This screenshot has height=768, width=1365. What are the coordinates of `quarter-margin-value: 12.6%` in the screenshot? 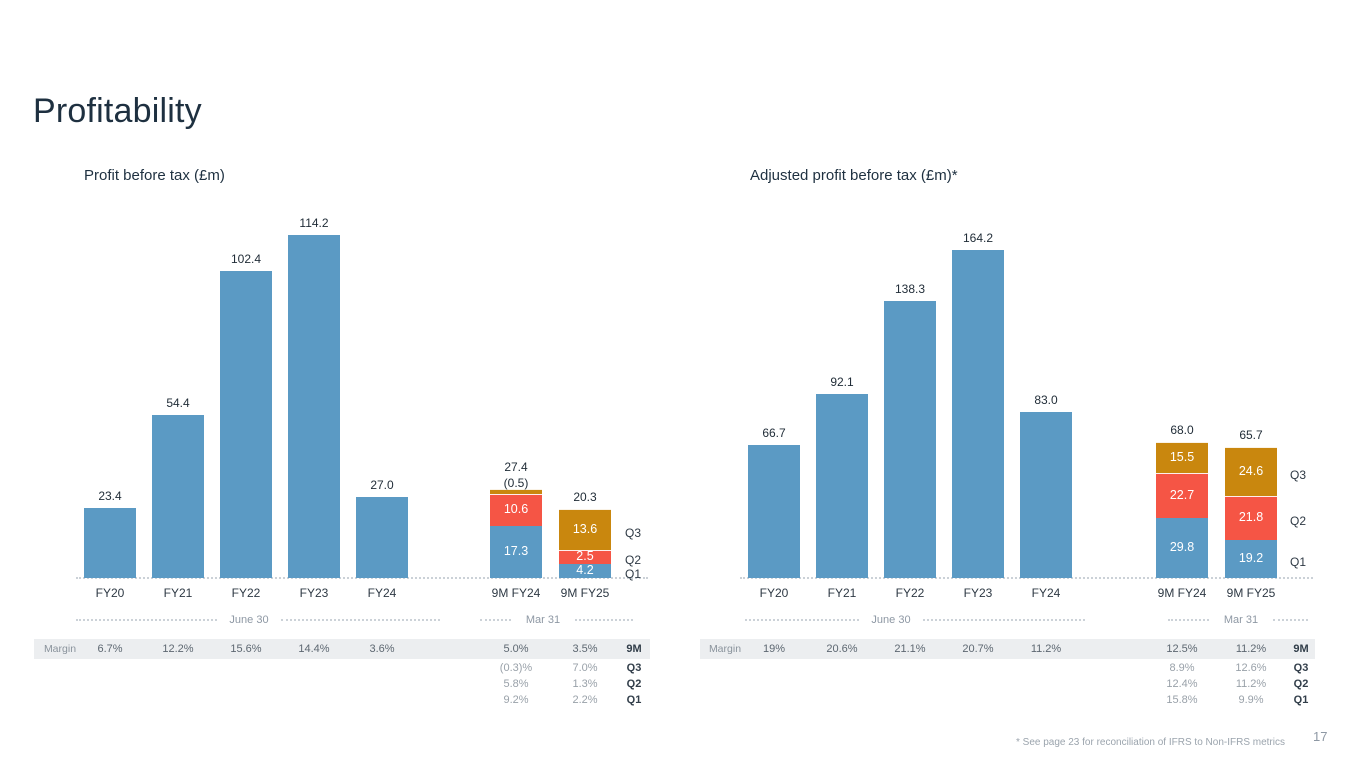 It's located at (1251, 668).